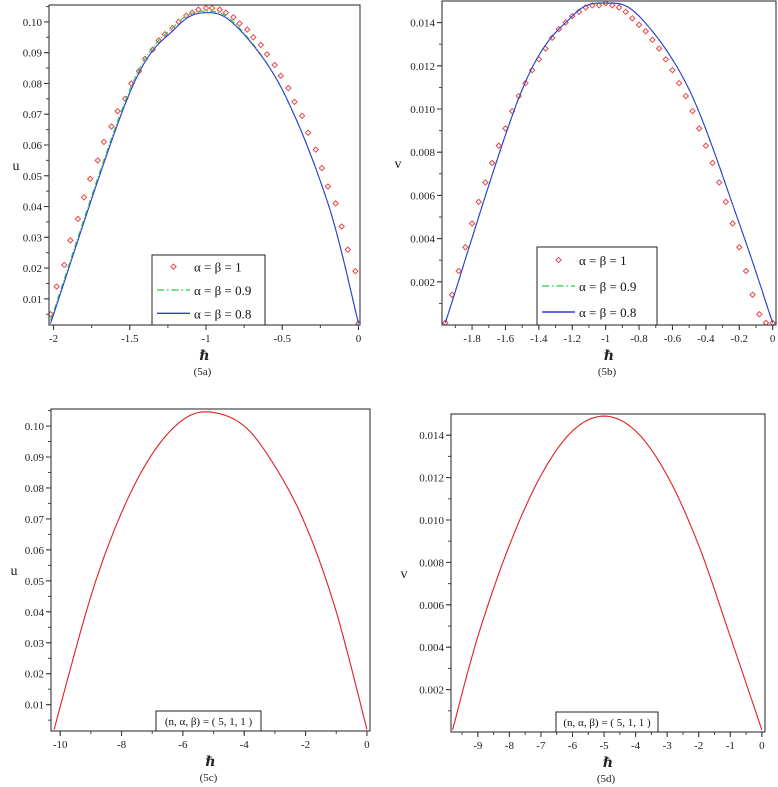 This screenshot has width=778, height=787. Describe the element at coordinates (706, 339) in the screenshot. I see `x-tick-label: -0.4` at that location.